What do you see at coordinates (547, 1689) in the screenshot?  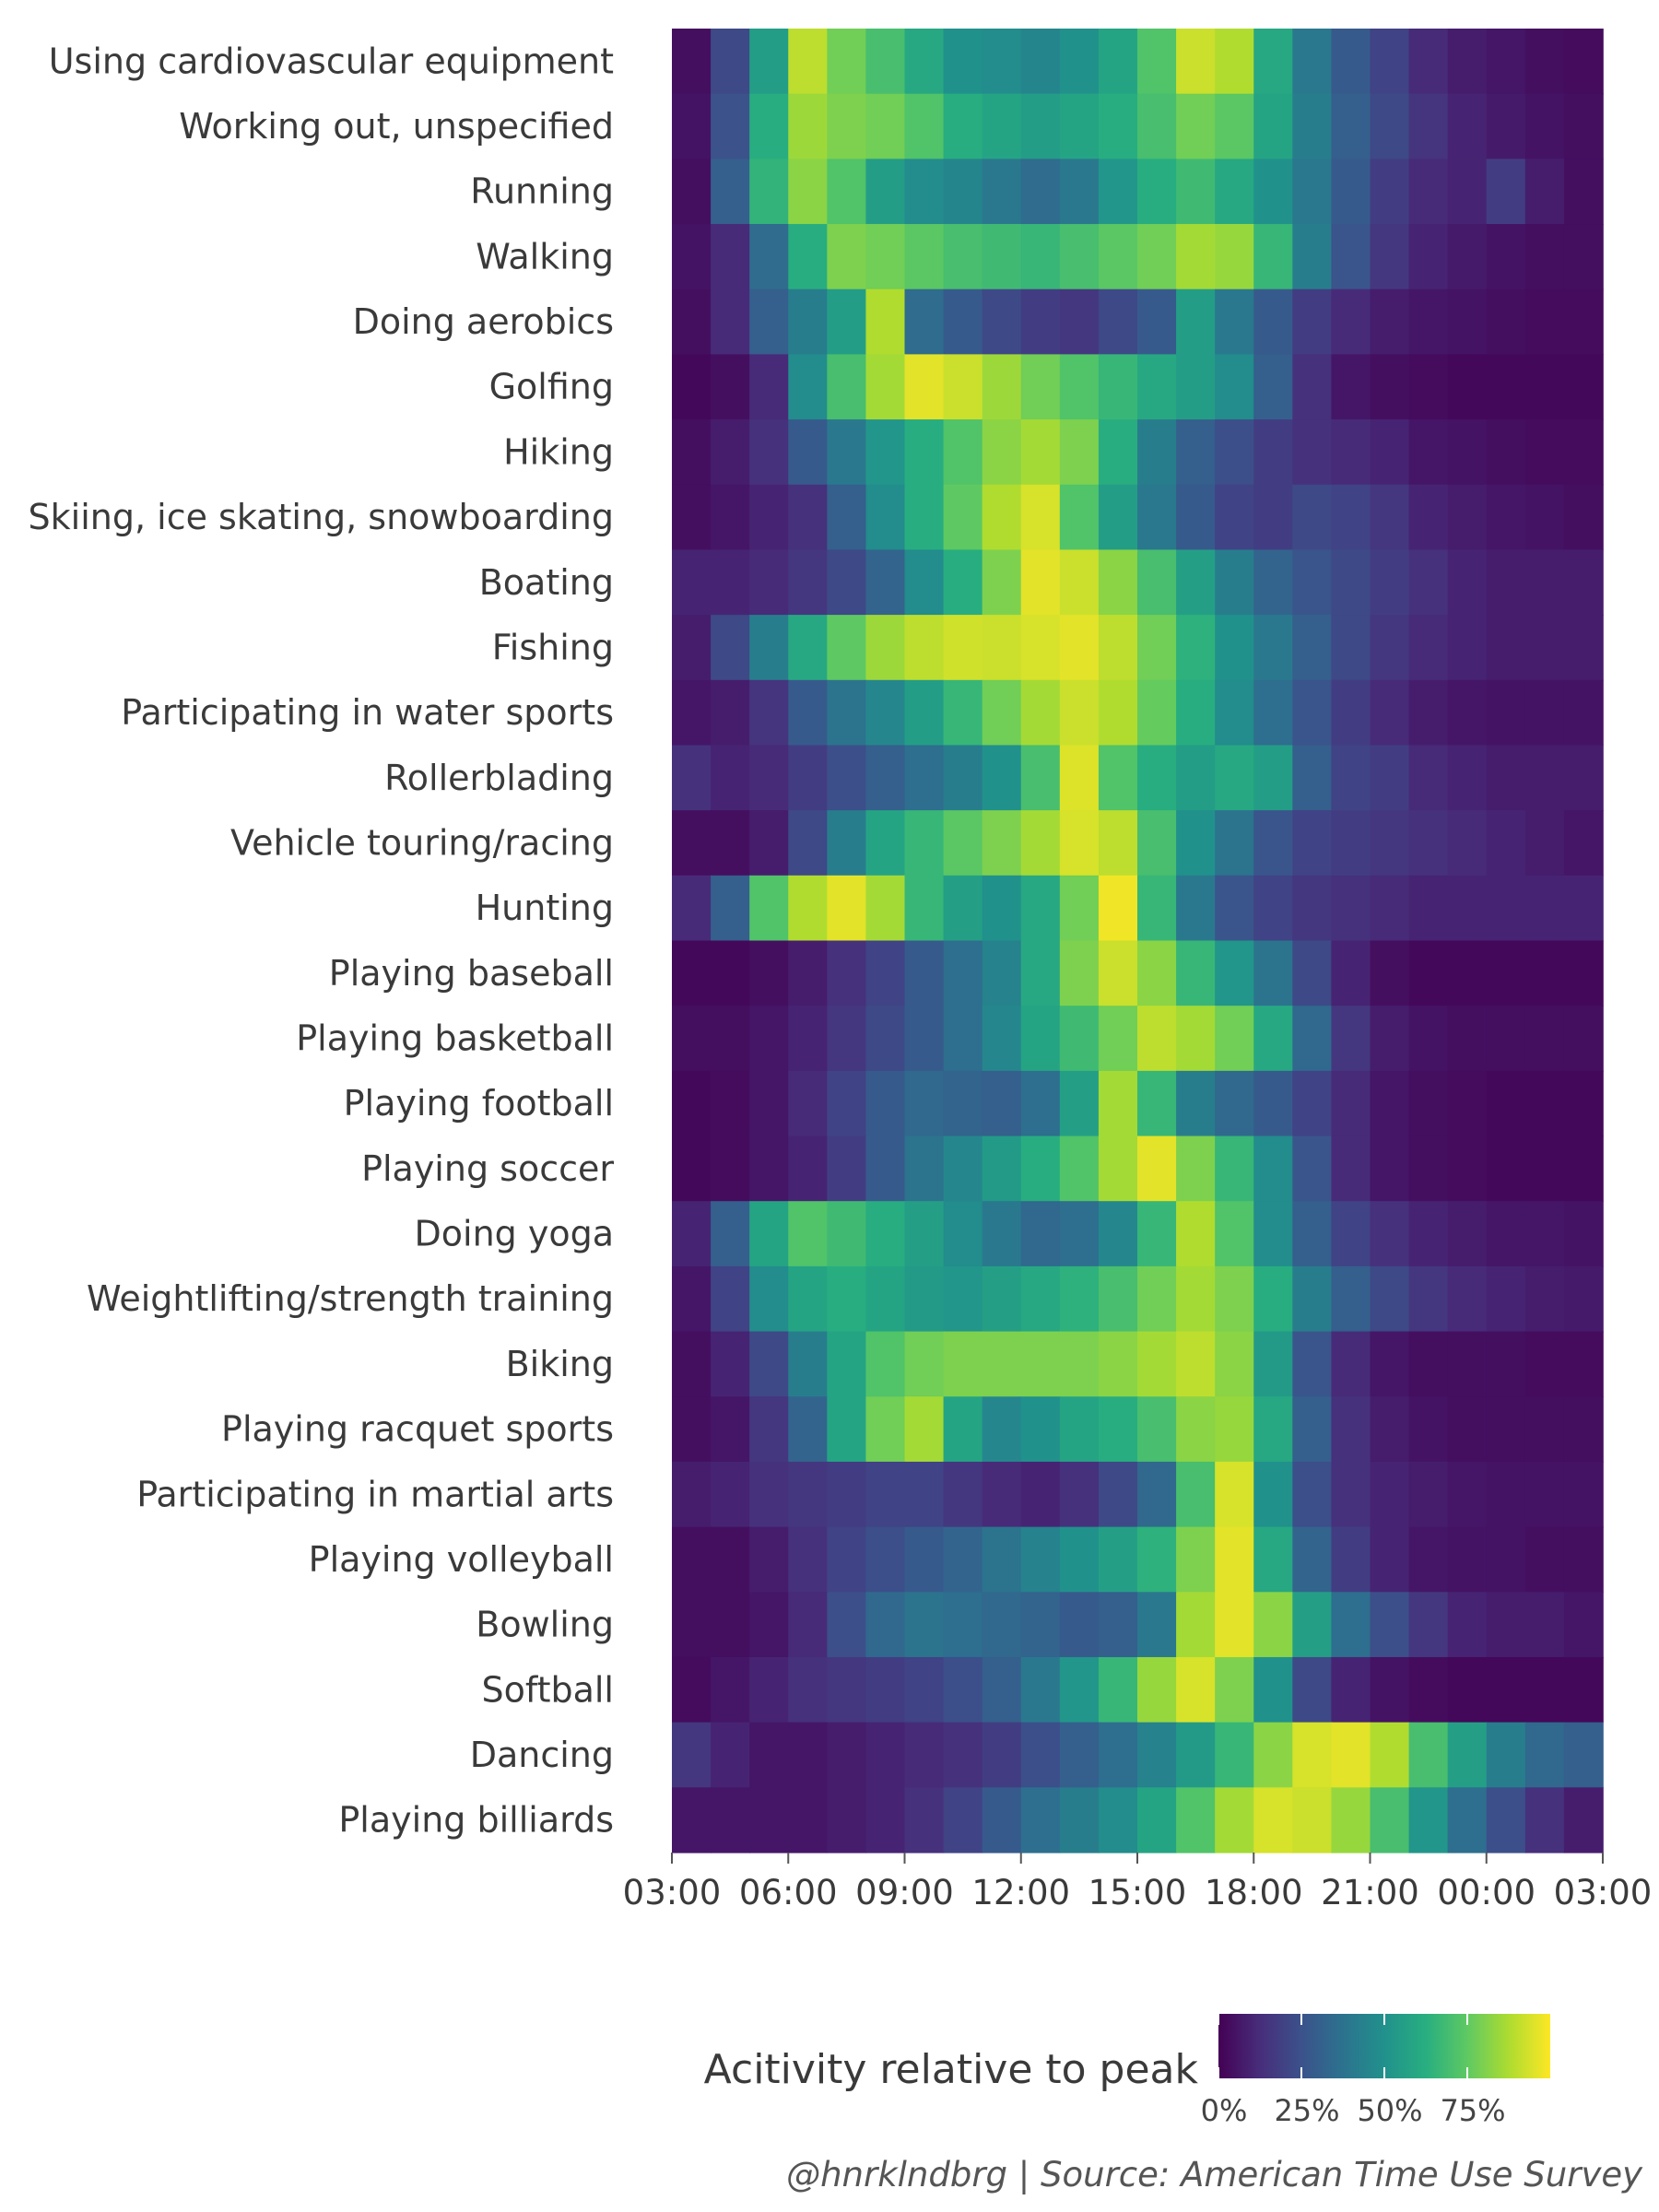 I see `row-label: Softball` at bounding box center [547, 1689].